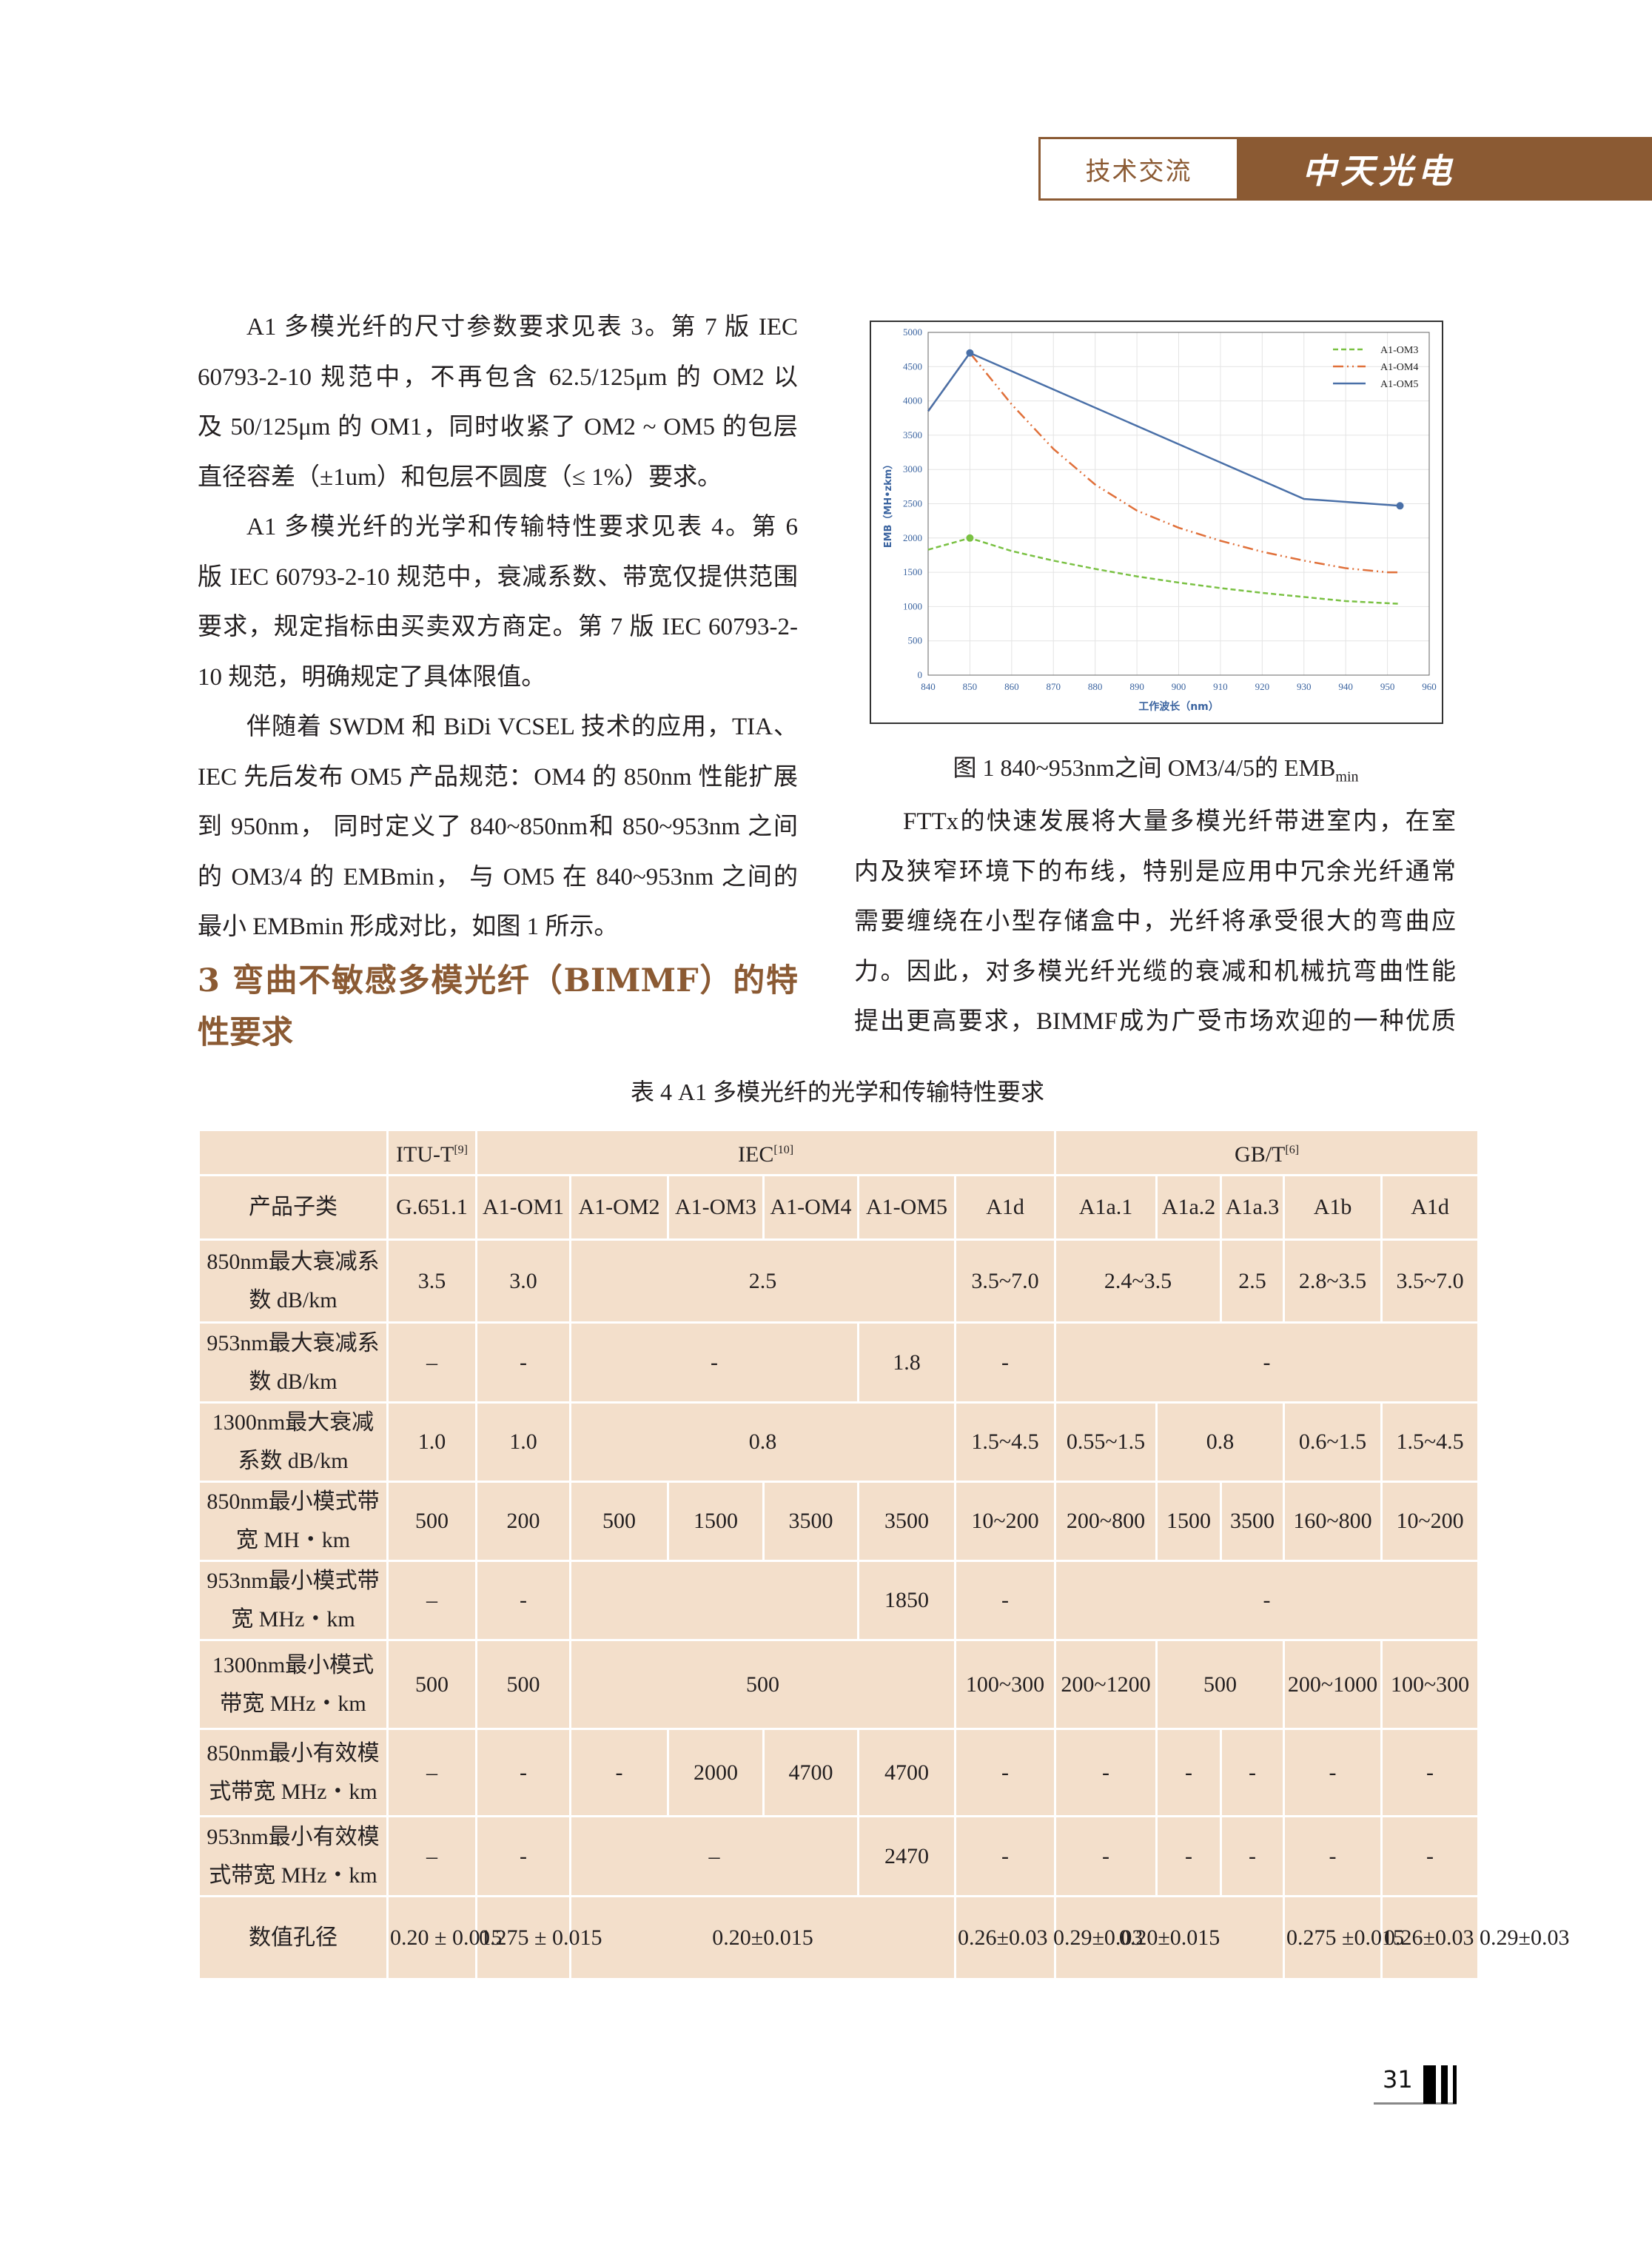 This screenshot has width=1652, height=2243. Describe the element at coordinates (408, 926) in the screenshot. I see `text-line: 最小 EMBmin 形成对比，如图 1 所示。` at that location.